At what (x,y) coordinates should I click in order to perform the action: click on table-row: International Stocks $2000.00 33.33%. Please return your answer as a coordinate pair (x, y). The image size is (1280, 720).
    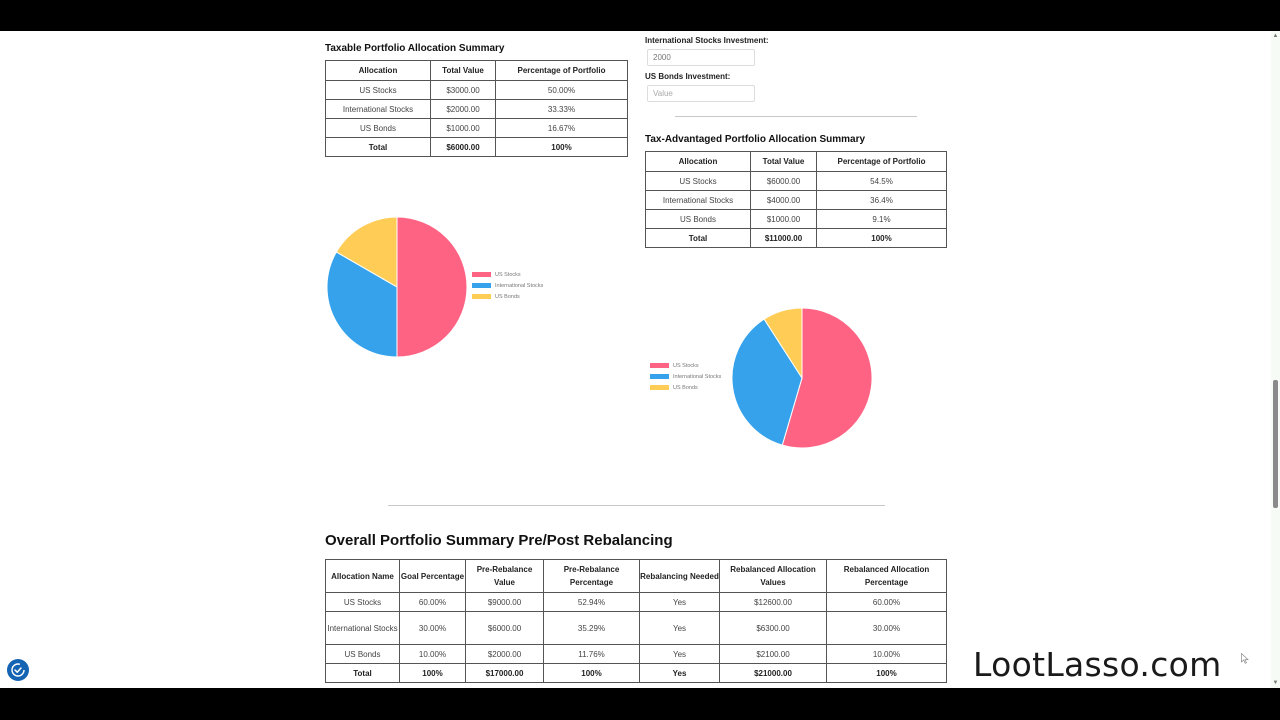
    Looking at the image, I should click on (476, 109).